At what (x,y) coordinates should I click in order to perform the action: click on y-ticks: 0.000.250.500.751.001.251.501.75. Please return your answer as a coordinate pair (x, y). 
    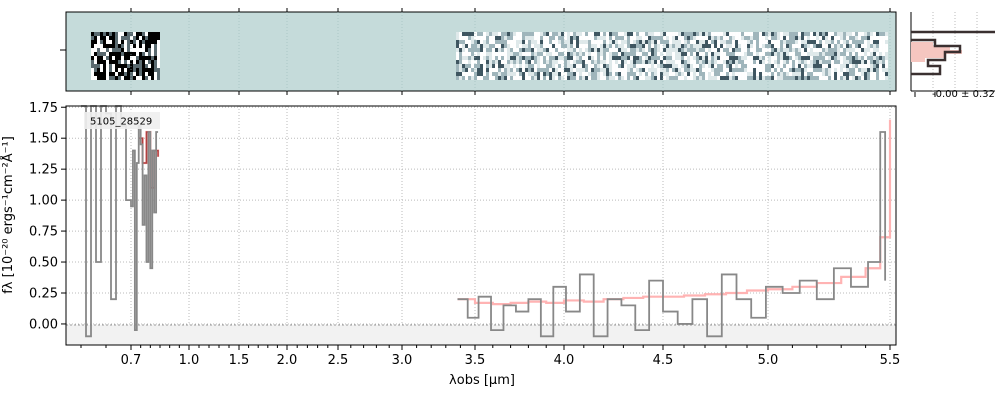
    Looking at the image, I should click on (47, 216).